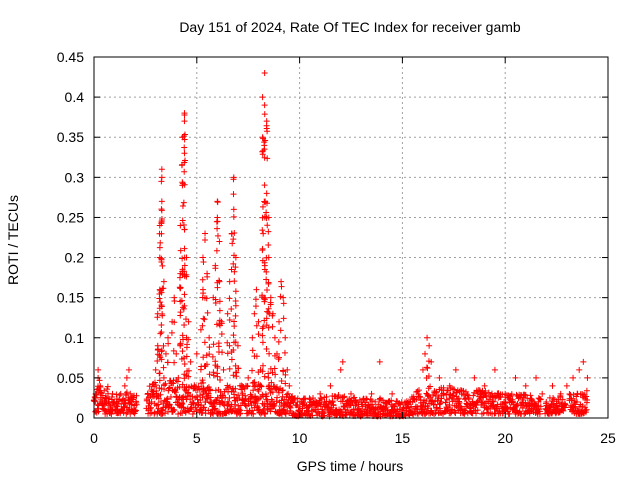  What do you see at coordinates (197, 438) in the screenshot?
I see `x-tick-label: 5` at bounding box center [197, 438].